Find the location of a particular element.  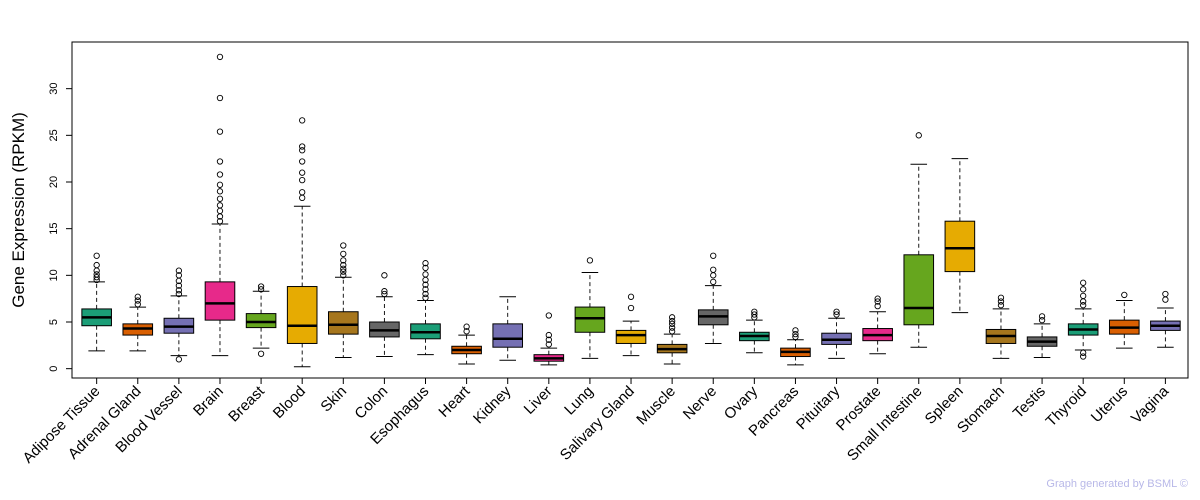

box-skin is located at coordinates (343, 300).